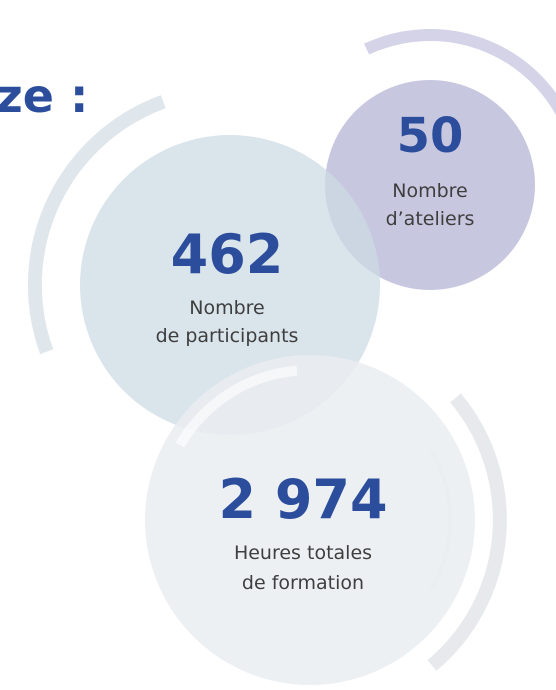 This screenshot has width=556, height=690. What do you see at coordinates (302, 499) in the screenshot?
I see `stat-value: 2 974` at bounding box center [302, 499].